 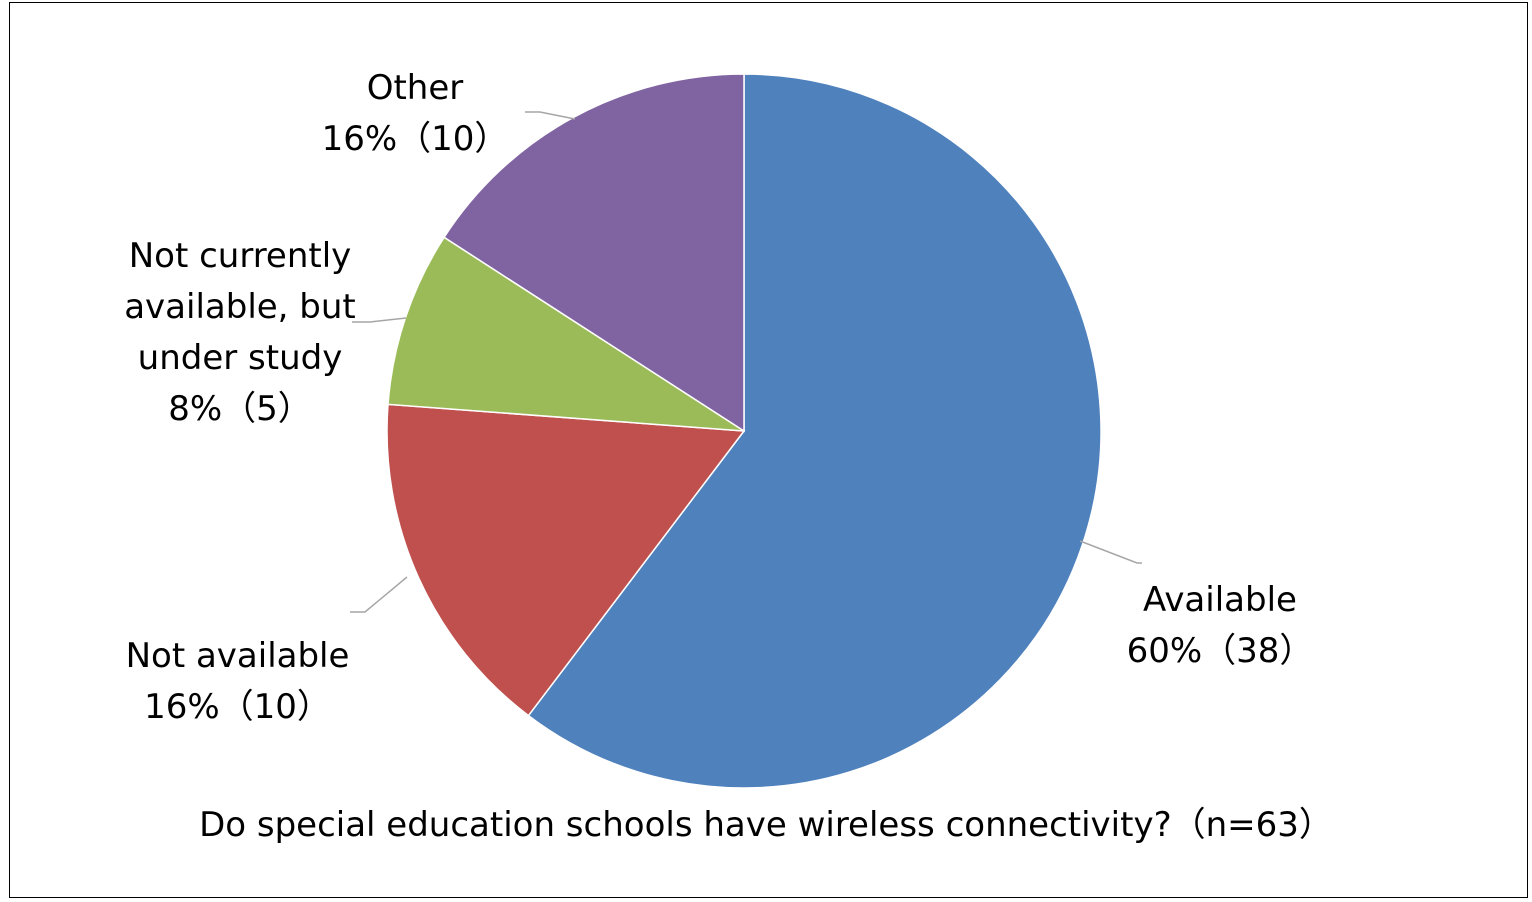 I want to click on slice-label-not-available-percent: 16%（10）, so click(x=237, y=707).